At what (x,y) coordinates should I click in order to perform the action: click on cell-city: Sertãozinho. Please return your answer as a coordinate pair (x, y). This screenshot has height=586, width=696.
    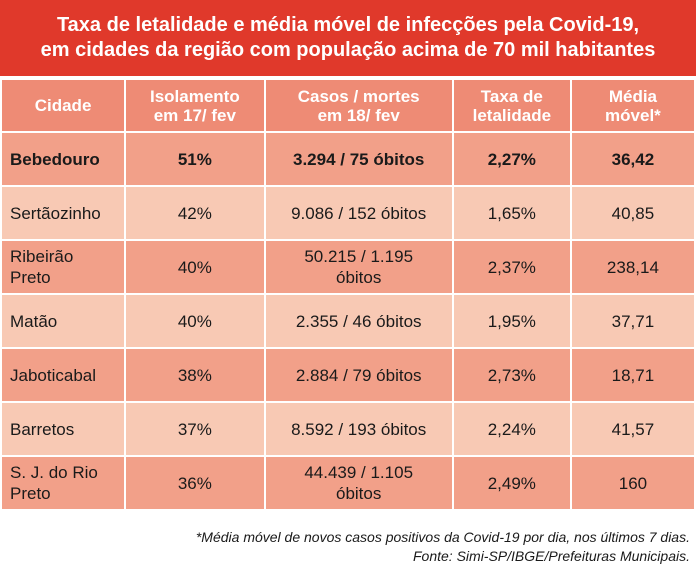
    Looking at the image, I should click on (63, 213).